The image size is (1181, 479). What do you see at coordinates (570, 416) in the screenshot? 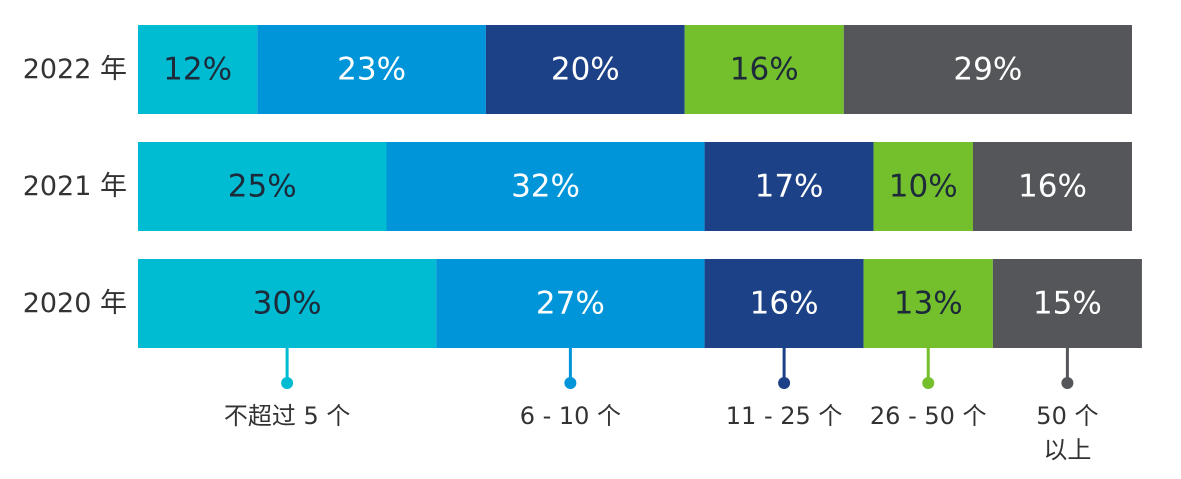
I see `legend-label: 6 - 10 个` at bounding box center [570, 416].